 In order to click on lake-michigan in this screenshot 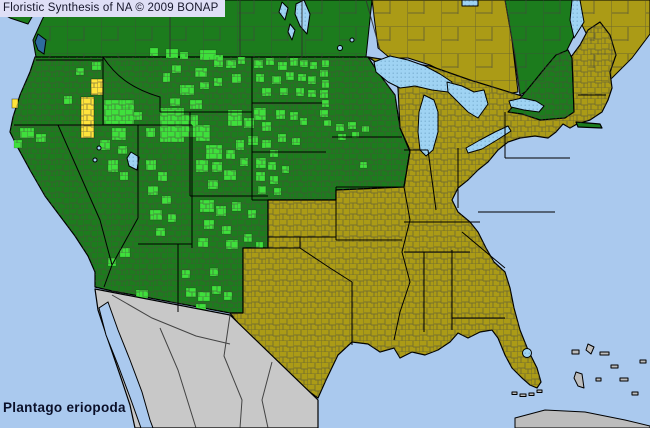, I will do `click(428, 125)`.